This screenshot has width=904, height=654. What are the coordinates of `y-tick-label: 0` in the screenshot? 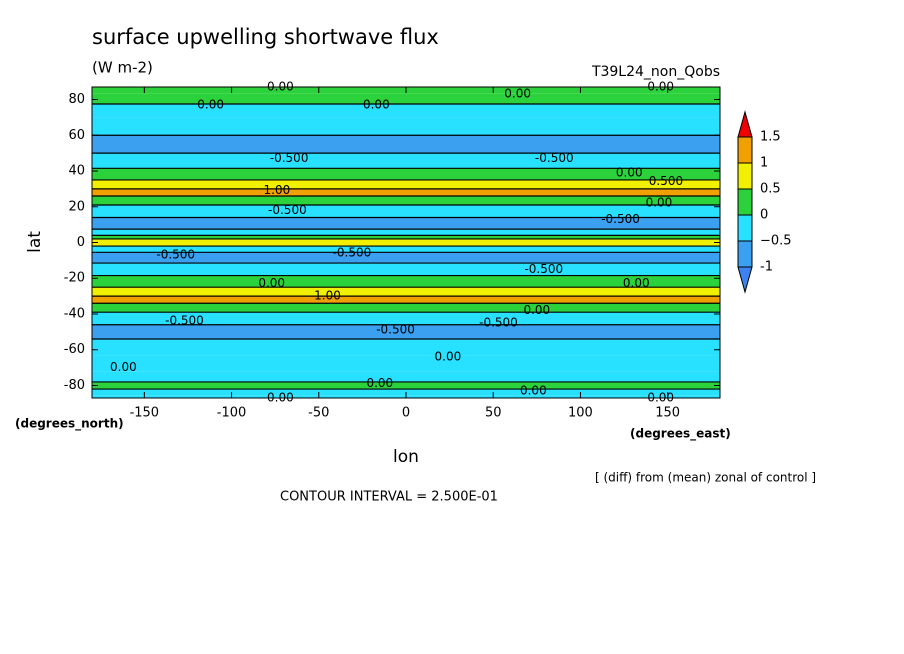 It's located at (81, 242).